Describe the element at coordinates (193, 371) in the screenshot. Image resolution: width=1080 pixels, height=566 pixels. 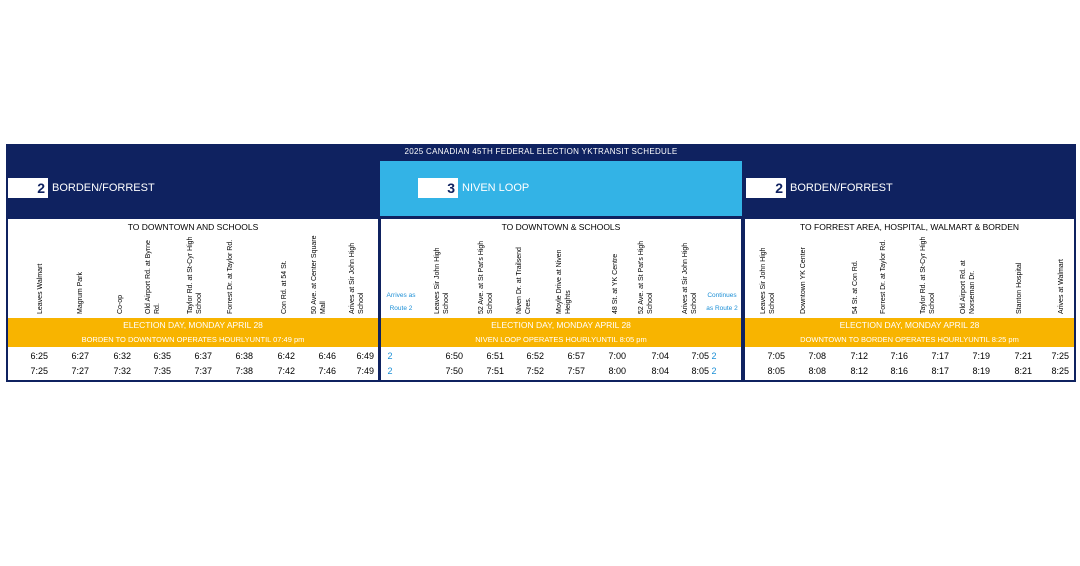
I see `trip-row: 7:25 7:27 7:32 7:35 7:37 7:38 7:42 7:46 7:49` at that location.